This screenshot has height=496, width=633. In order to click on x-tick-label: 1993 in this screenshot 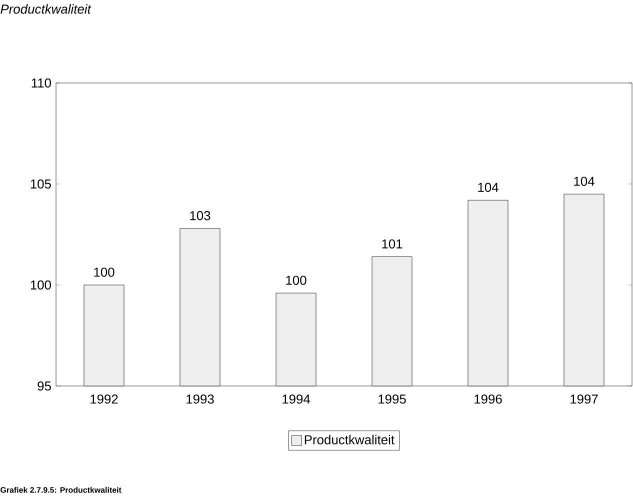, I will do `click(200, 399)`.